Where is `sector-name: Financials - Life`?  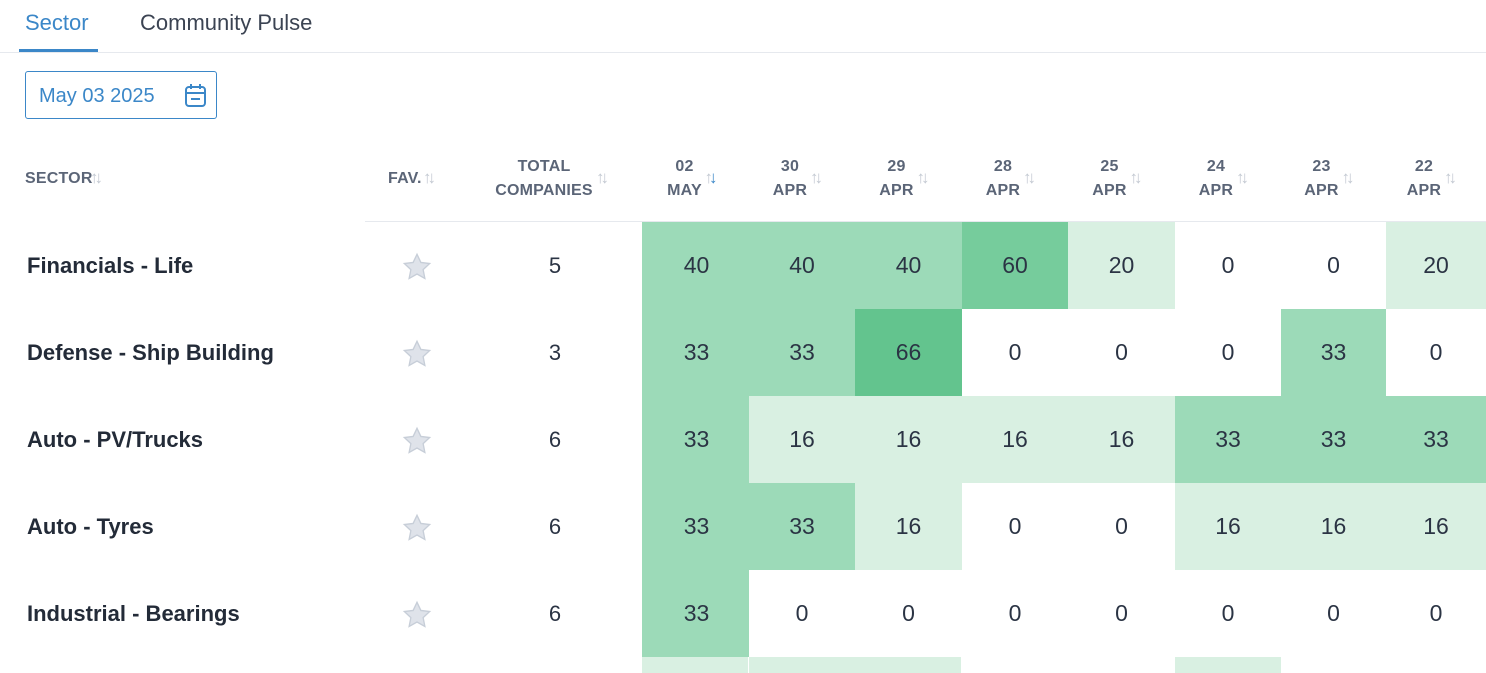 sector-name: Financials - Life is located at coordinates (110, 265).